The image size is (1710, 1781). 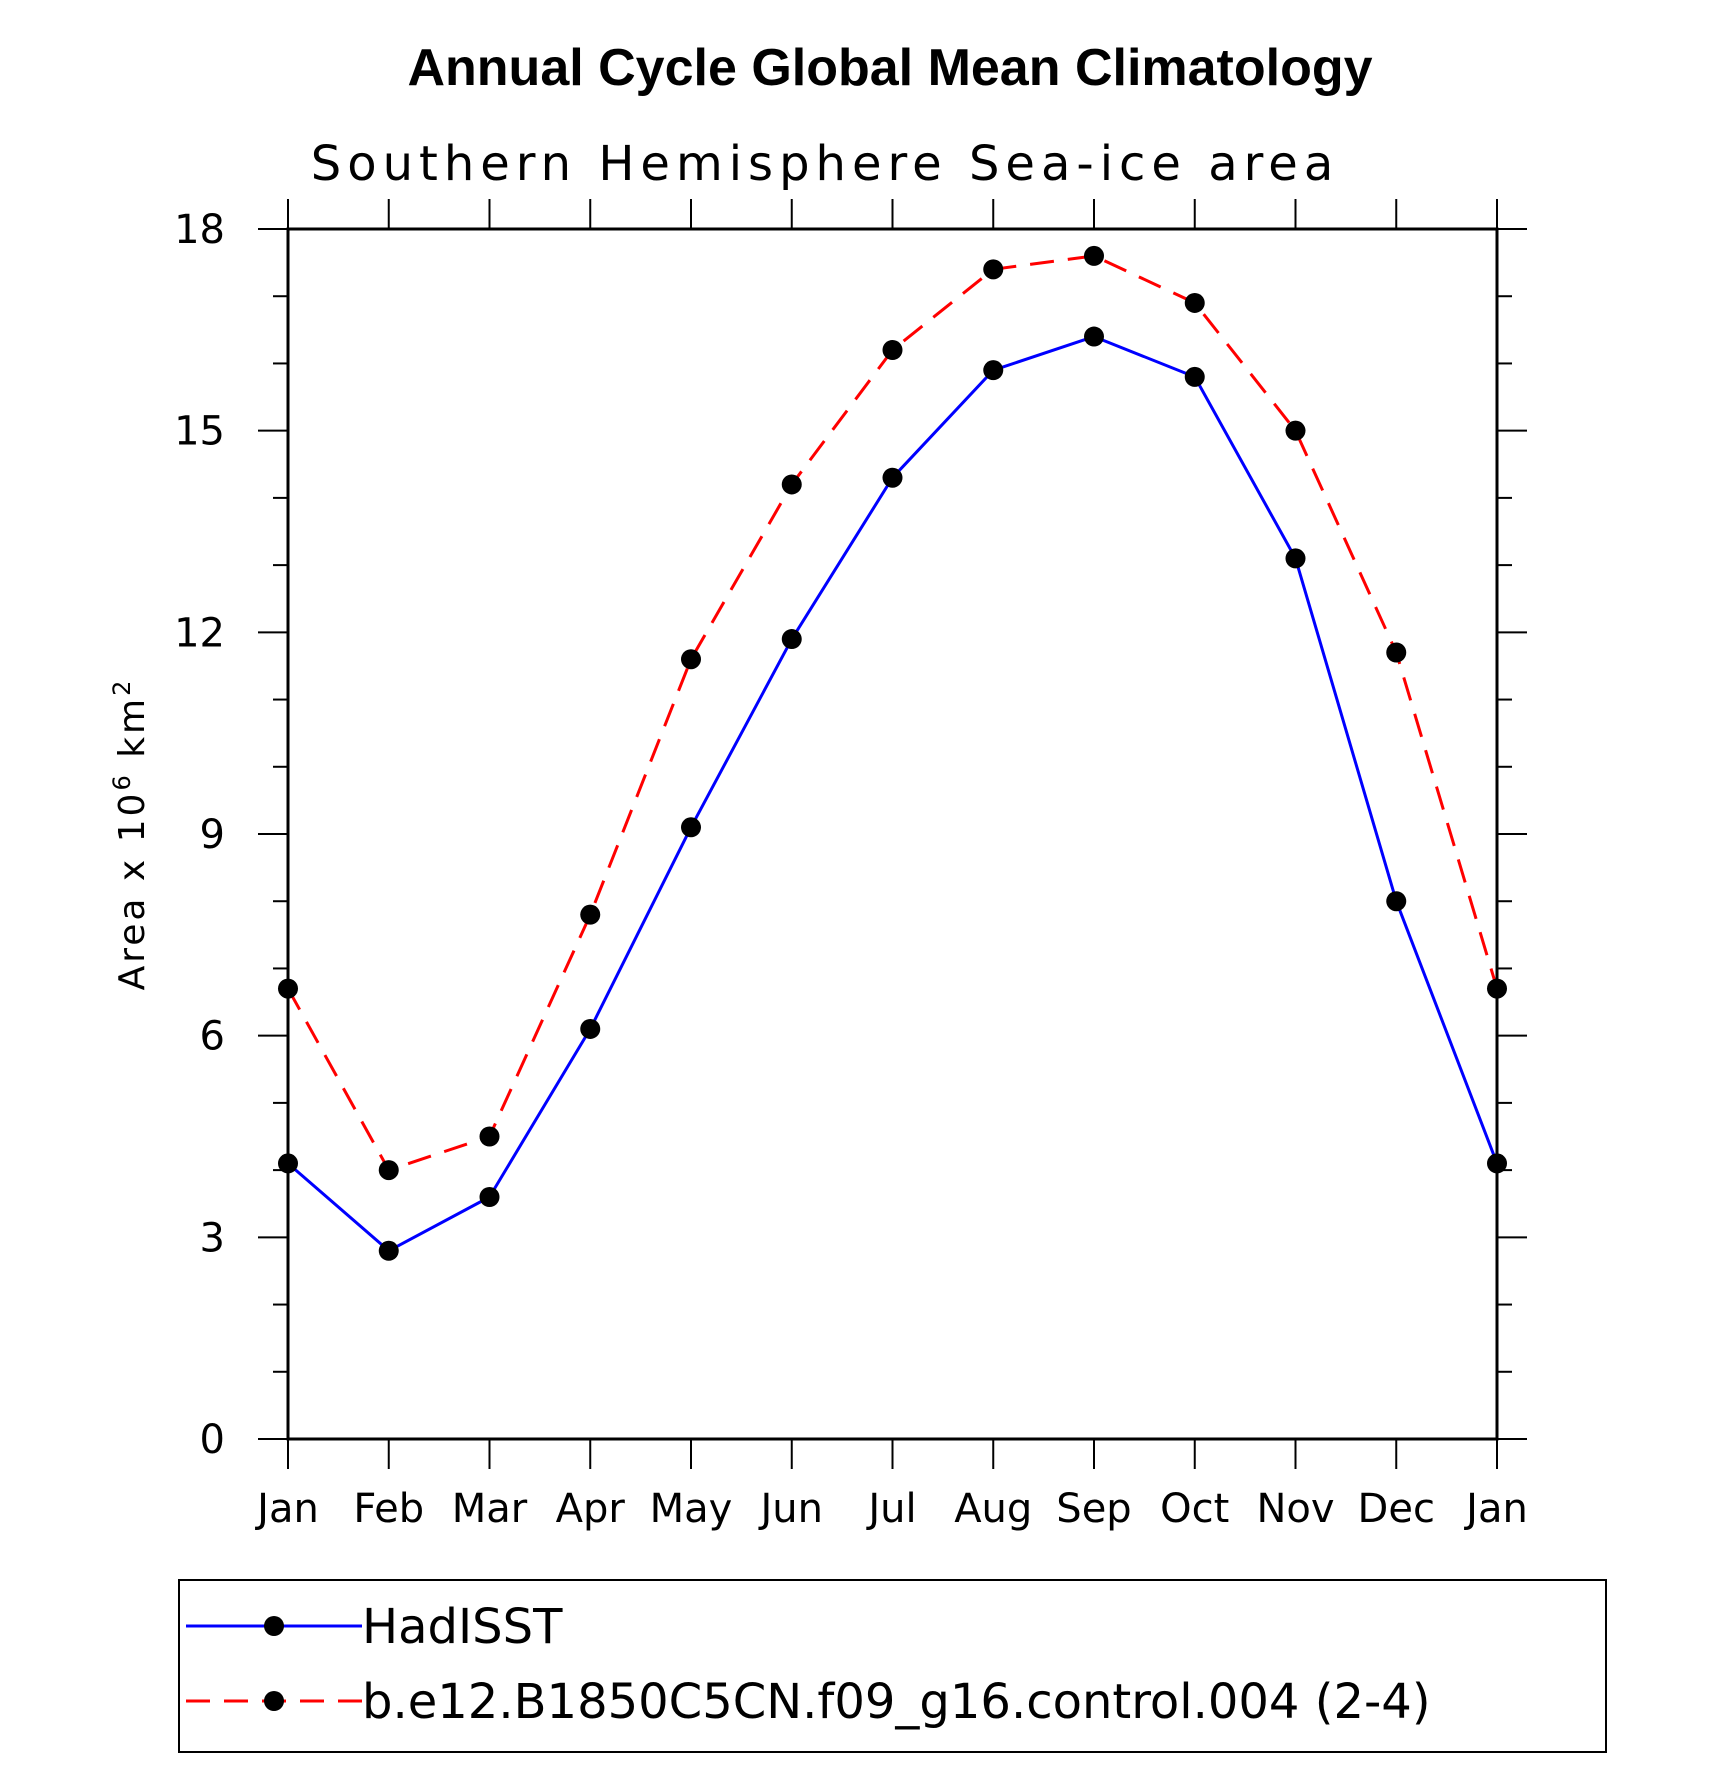 What do you see at coordinates (892, 1666) in the screenshot?
I see `legend-box` at bounding box center [892, 1666].